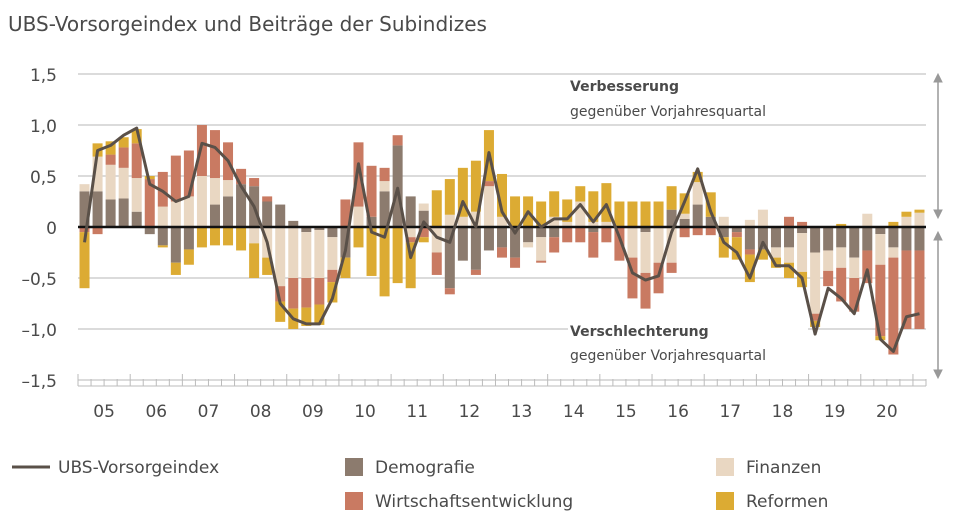  I want to click on annotation-up-title: Verbesserung, so click(624, 87).